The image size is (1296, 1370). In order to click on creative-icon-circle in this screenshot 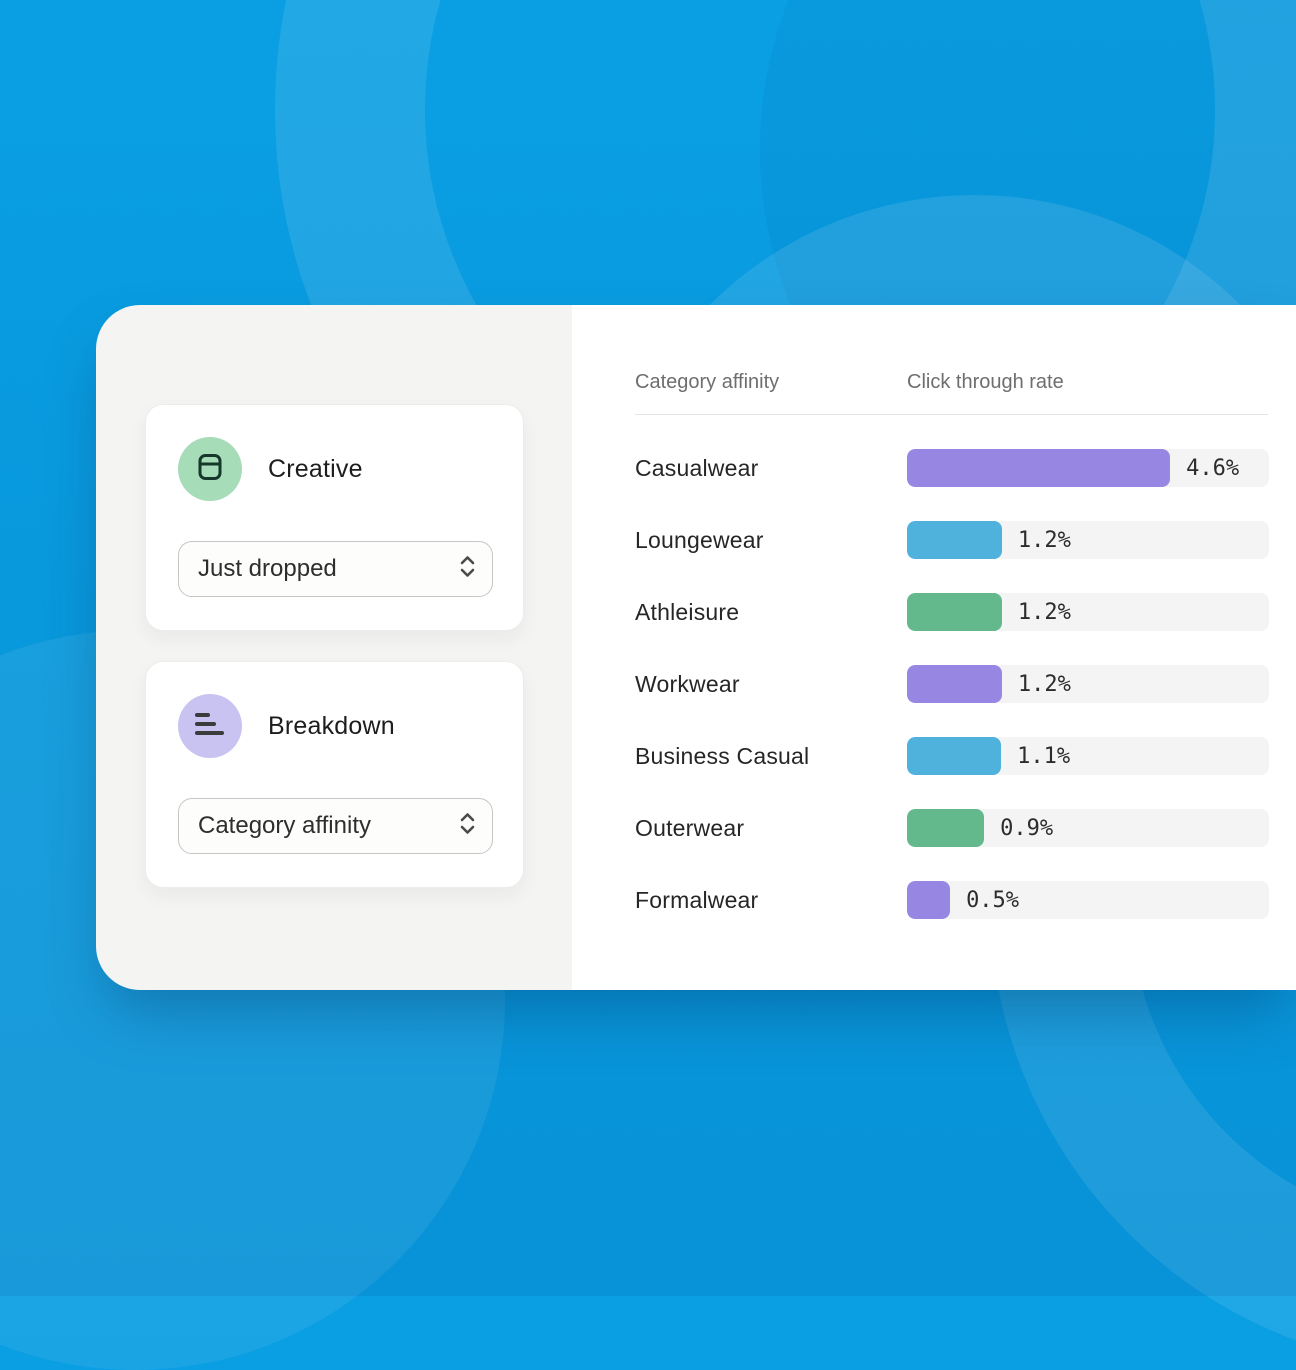, I will do `click(210, 469)`.